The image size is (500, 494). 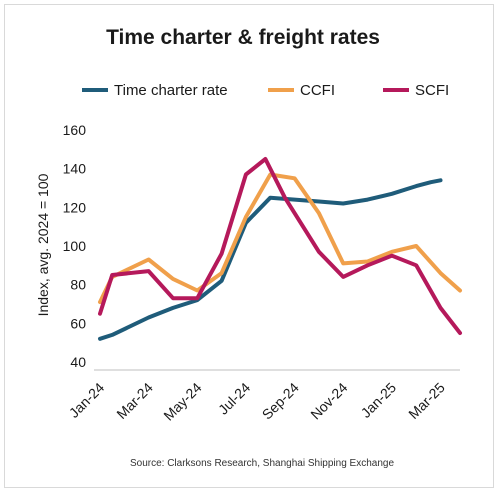 I want to click on y-tick-label: 60, so click(x=78, y=323).